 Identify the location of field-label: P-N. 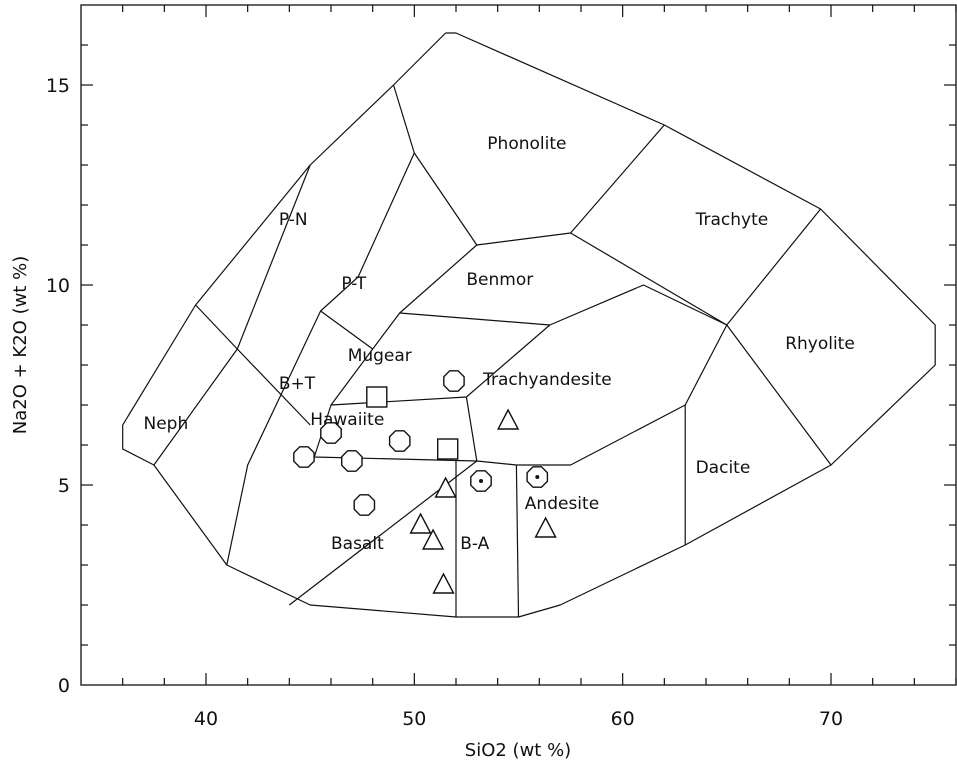
(293, 220).